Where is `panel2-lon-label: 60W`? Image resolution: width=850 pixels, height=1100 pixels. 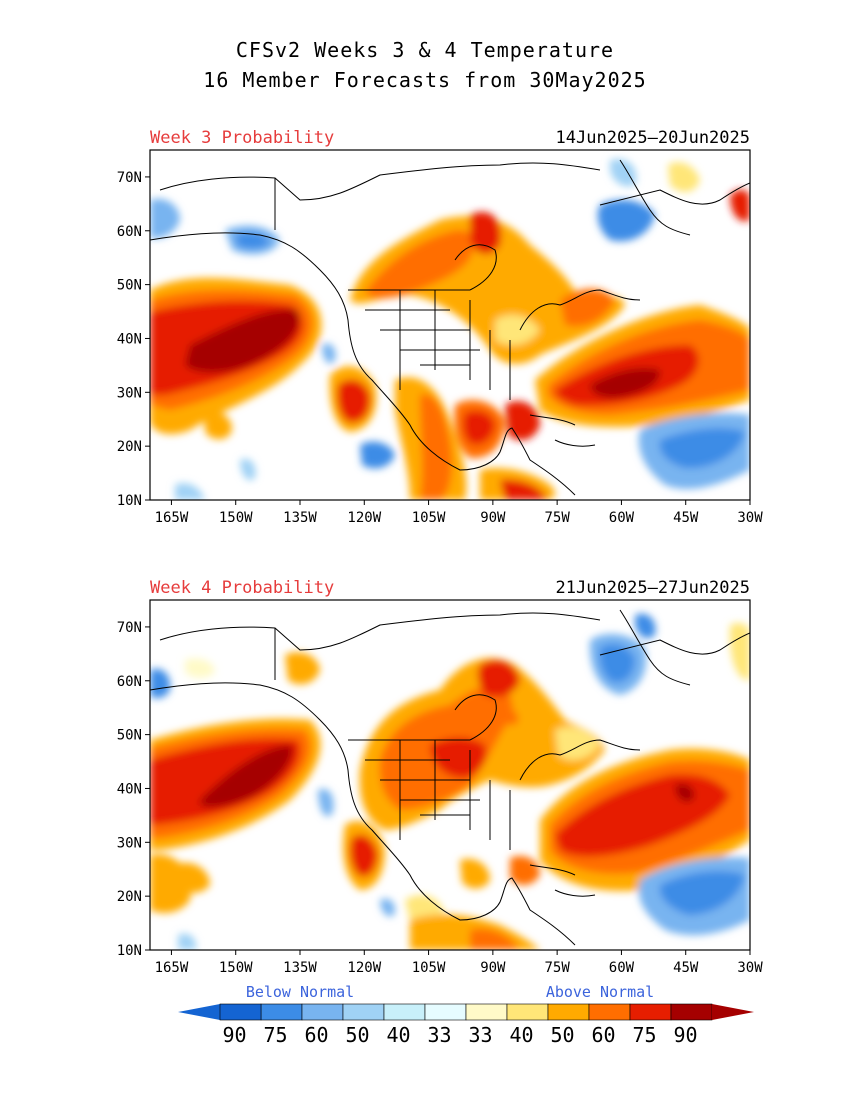 panel2-lon-label: 60W is located at coordinates (622, 968).